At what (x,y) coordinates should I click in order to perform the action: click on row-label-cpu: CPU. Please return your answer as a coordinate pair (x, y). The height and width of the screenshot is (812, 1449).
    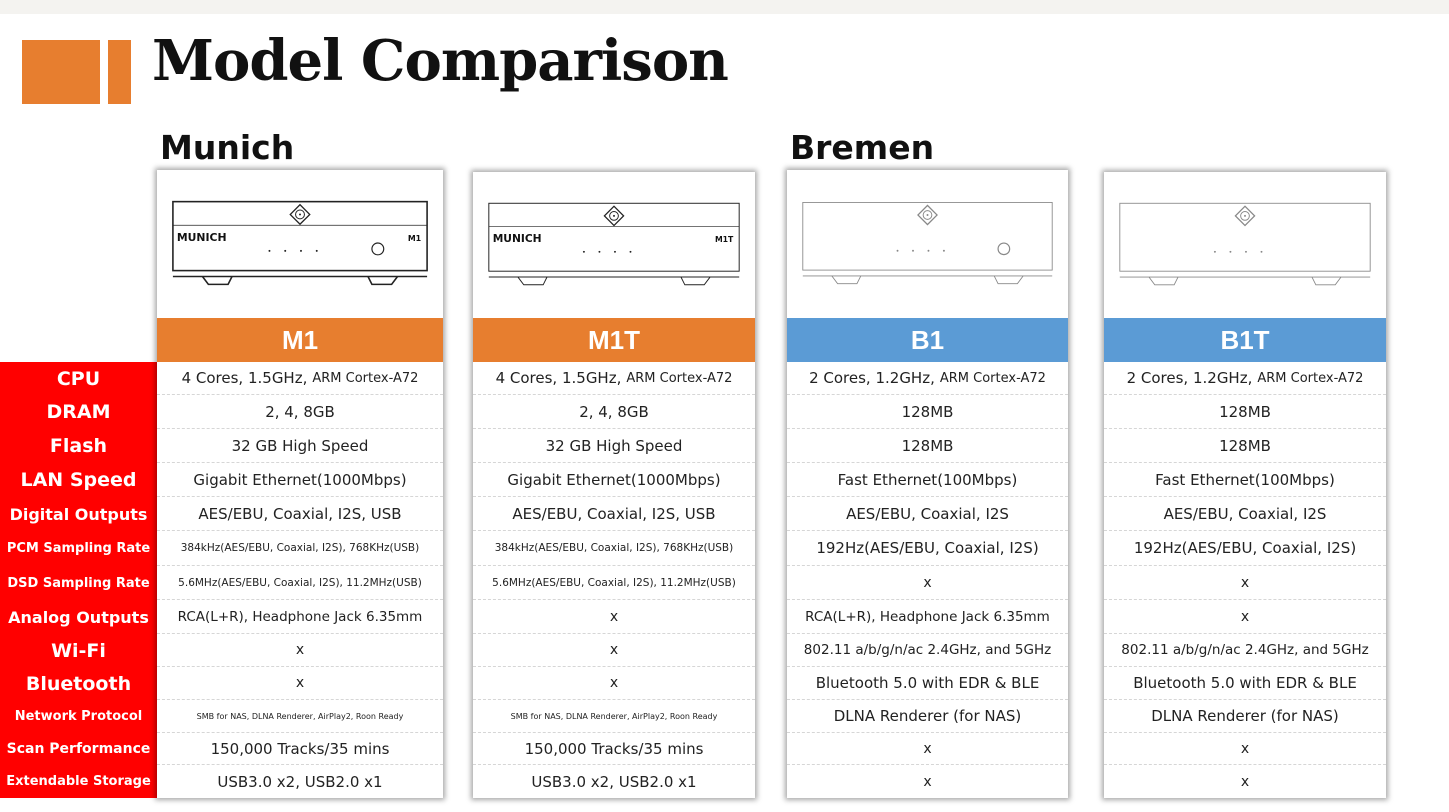
    Looking at the image, I should click on (78, 378).